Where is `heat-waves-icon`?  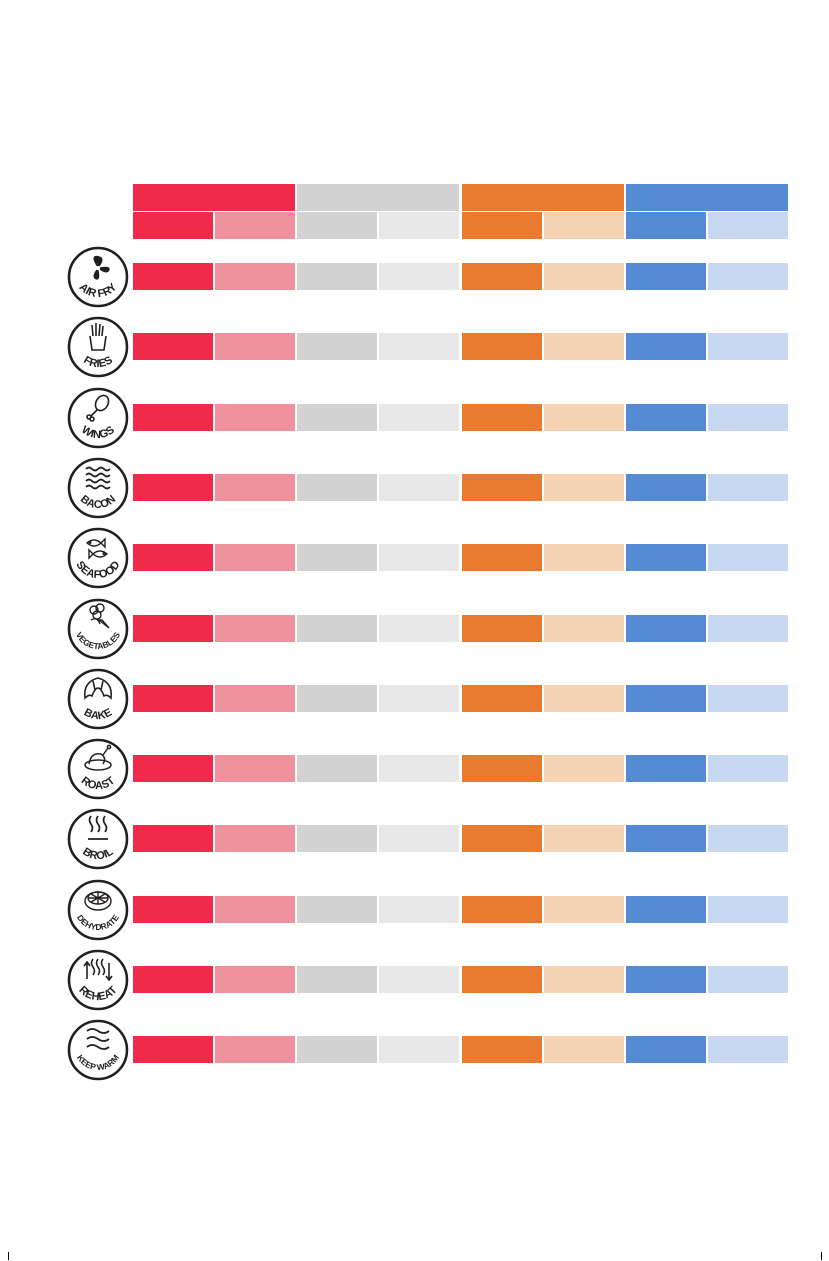
heat-waves-icon is located at coordinates (98, 827).